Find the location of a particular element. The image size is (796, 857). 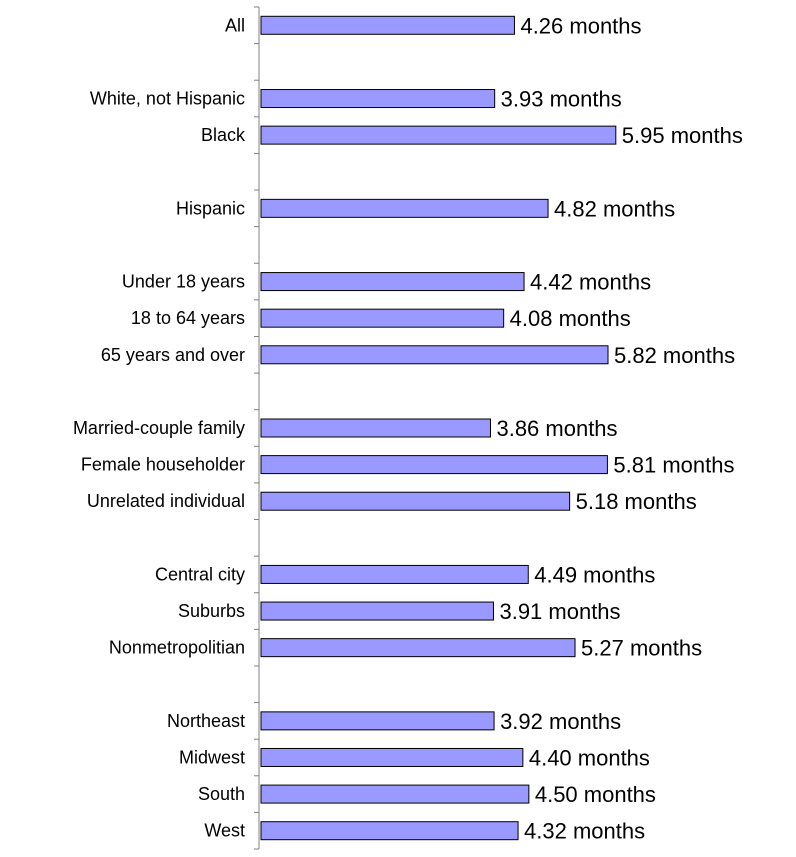

value-label: 3.93 months is located at coordinates (561, 99).